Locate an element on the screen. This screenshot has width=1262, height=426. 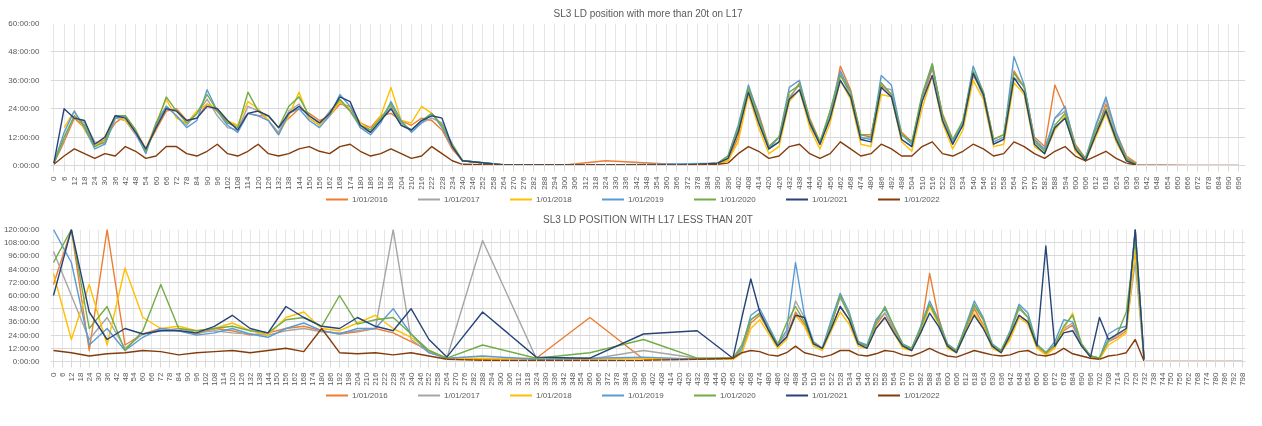
x-tick-label: 558 is located at coordinates (1004, 182).